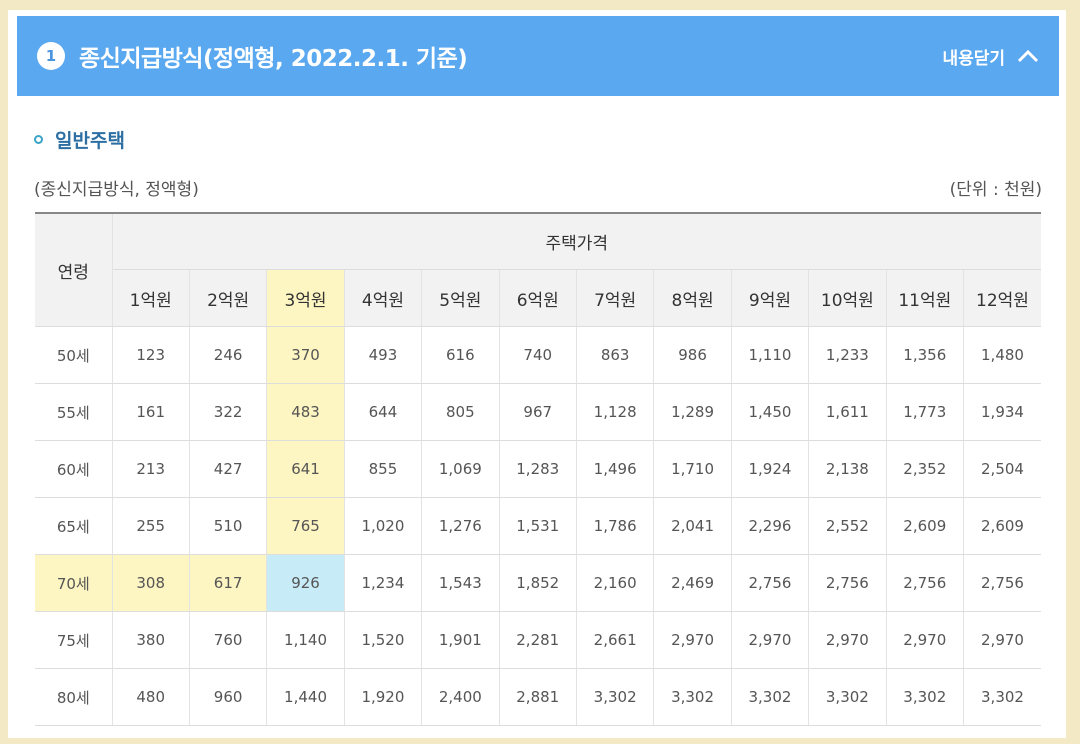  I want to click on value-cell: 2,160, so click(615, 583).